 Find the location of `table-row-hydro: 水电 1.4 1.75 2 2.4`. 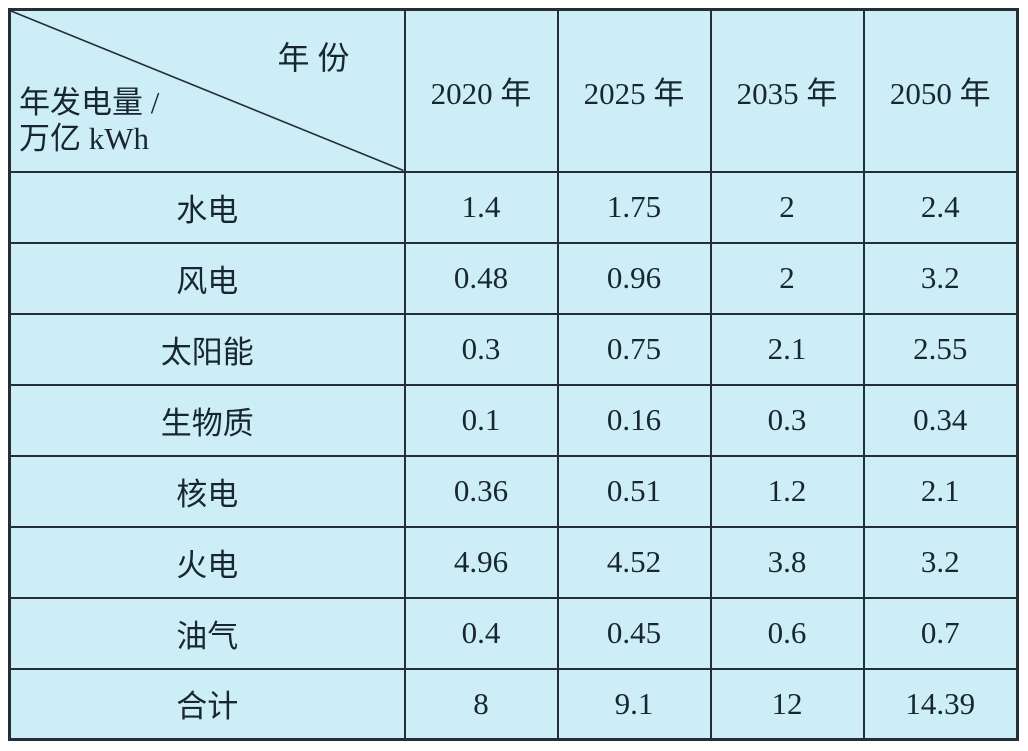

table-row-hydro: 水电 1.4 1.75 2 2.4 is located at coordinates (513, 207).